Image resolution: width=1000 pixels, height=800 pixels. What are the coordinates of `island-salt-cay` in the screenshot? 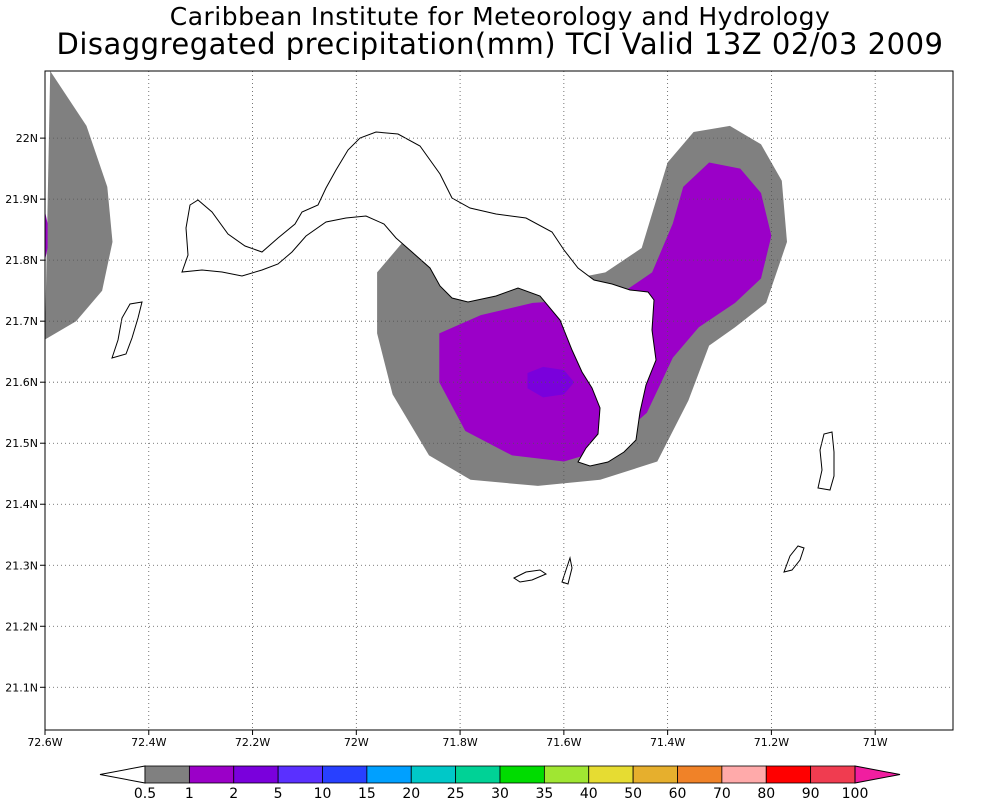 It's located at (794, 559).